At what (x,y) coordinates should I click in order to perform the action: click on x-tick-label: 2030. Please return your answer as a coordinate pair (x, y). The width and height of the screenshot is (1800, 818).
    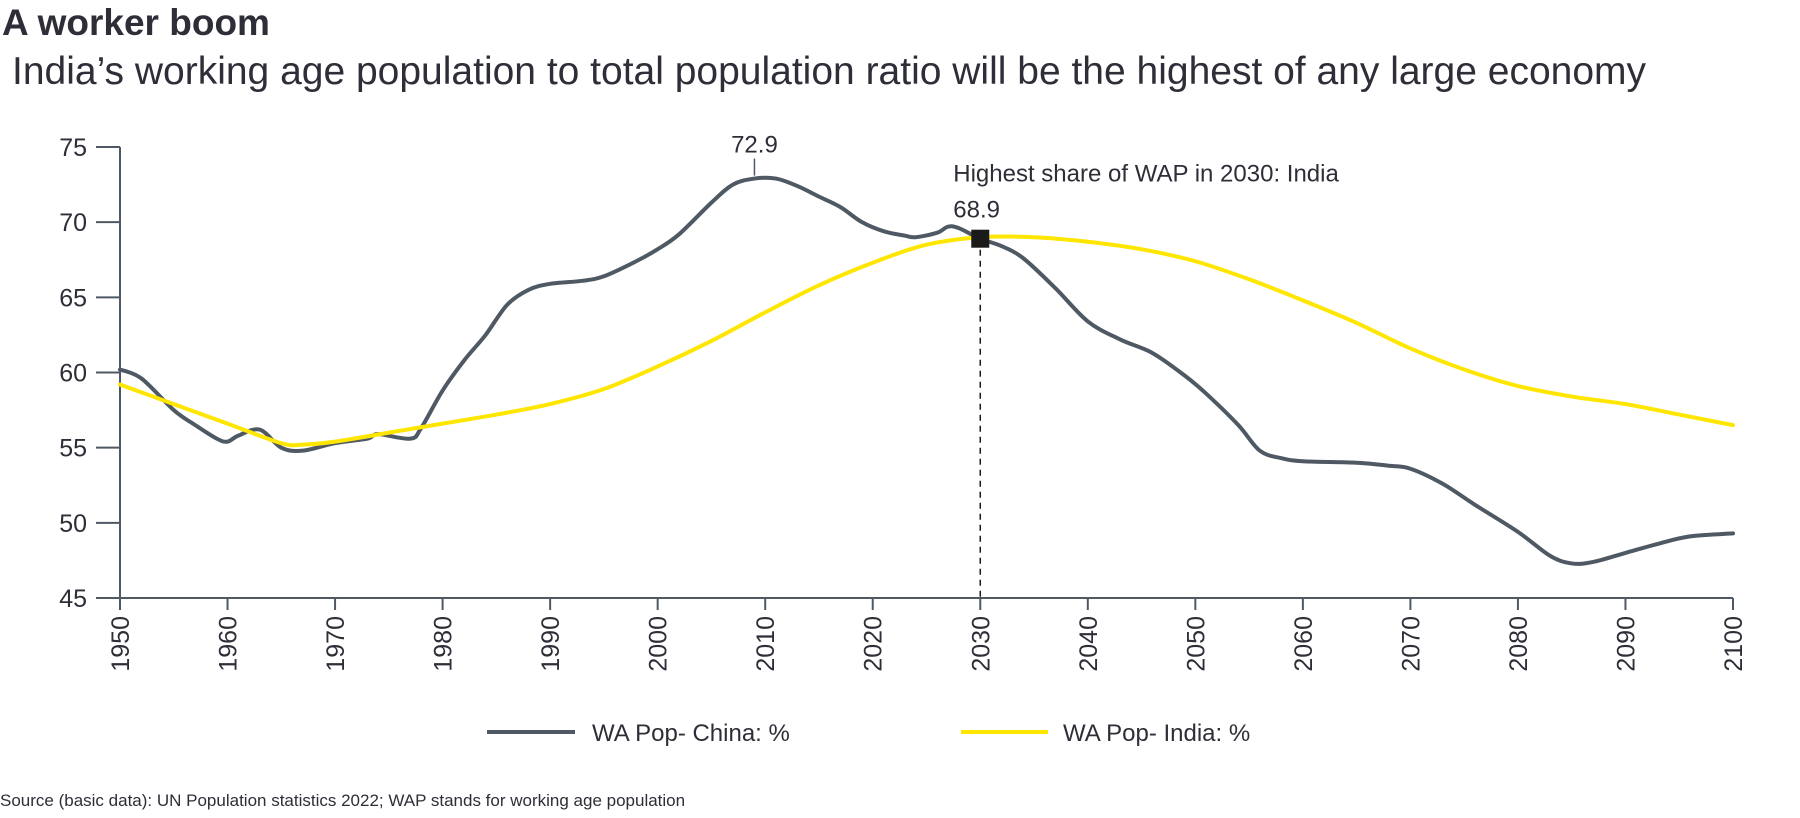
    Looking at the image, I should click on (981, 644).